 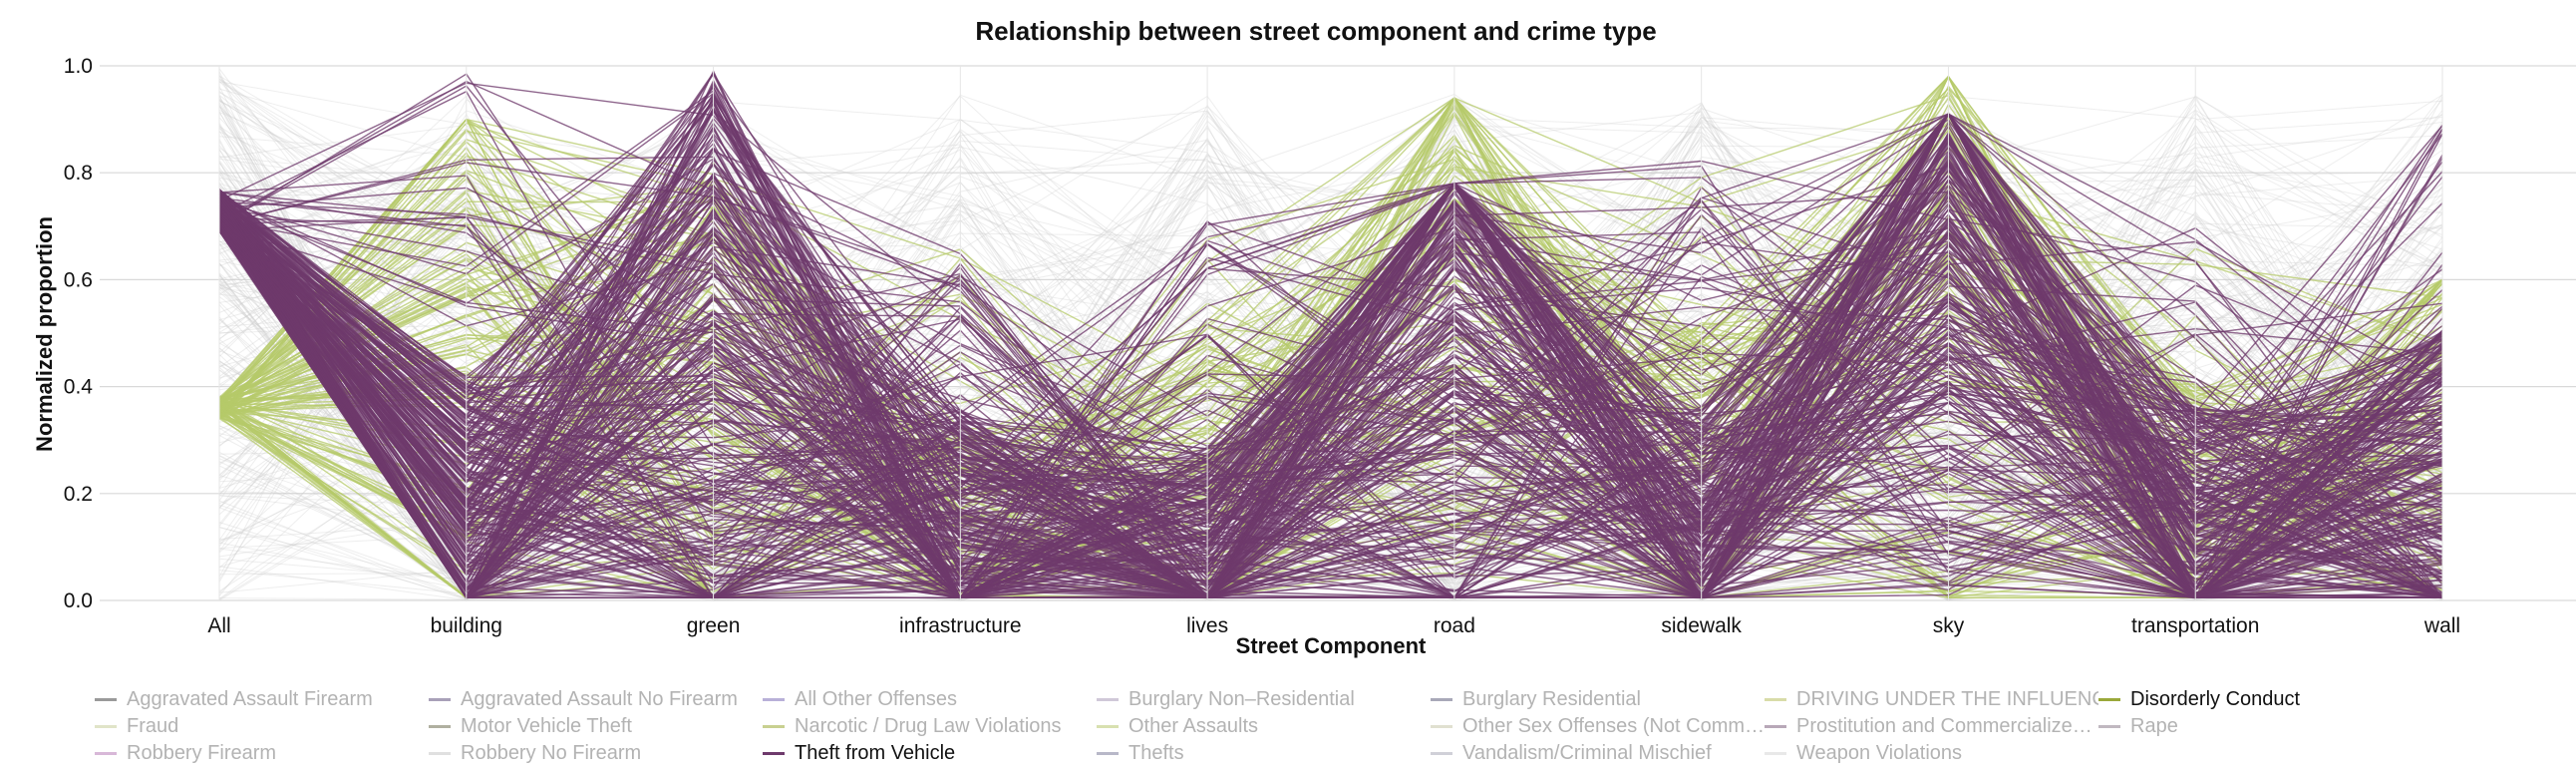 I want to click on axis-label: infrastructure, so click(x=960, y=626).